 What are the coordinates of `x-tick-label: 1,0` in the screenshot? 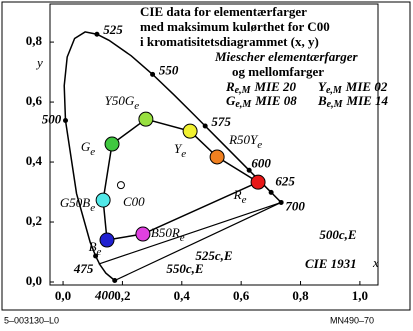 It's located at (360, 295).